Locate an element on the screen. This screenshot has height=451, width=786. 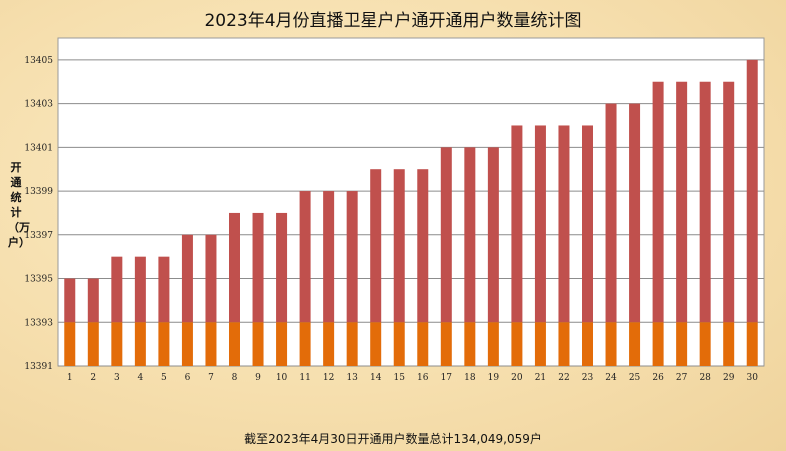
x-tick-label: 5 is located at coordinates (164, 378).